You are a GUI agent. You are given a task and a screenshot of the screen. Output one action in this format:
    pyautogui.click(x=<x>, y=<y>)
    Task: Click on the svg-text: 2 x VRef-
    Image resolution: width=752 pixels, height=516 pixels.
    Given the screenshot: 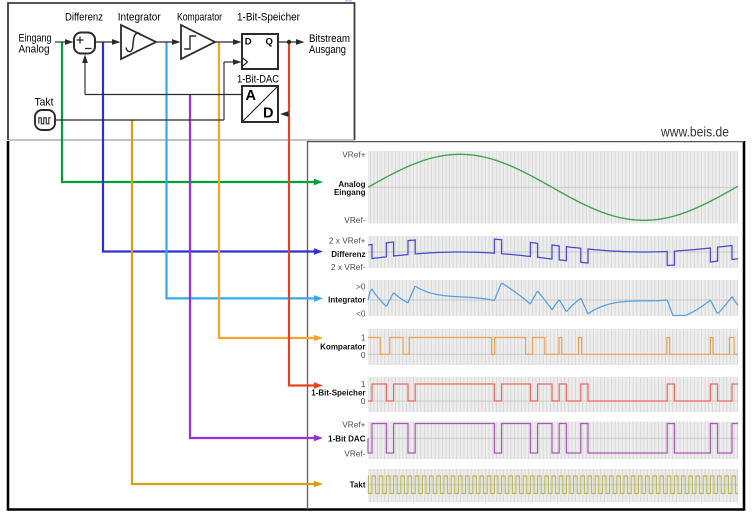 What is the action you would take?
    pyautogui.click(x=348, y=267)
    